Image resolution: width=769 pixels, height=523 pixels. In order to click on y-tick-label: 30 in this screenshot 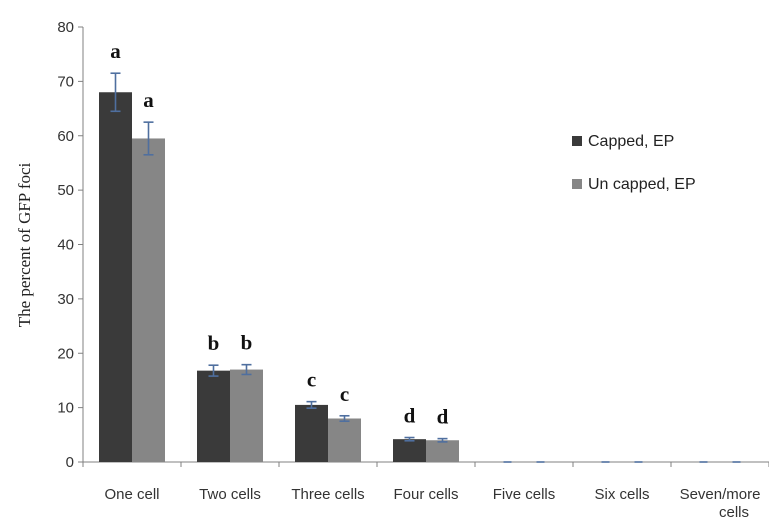, I will do `click(65, 299)`.